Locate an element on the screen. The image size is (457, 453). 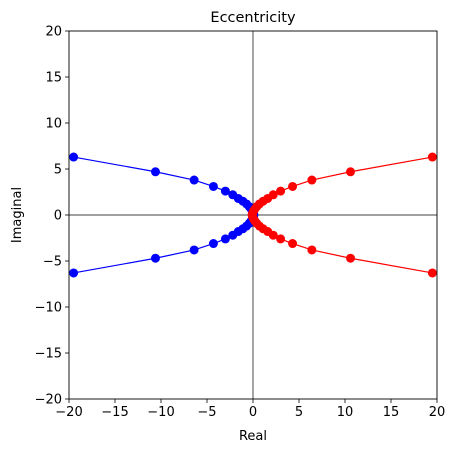
y-tick-label: 15 is located at coordinates (53, 78).